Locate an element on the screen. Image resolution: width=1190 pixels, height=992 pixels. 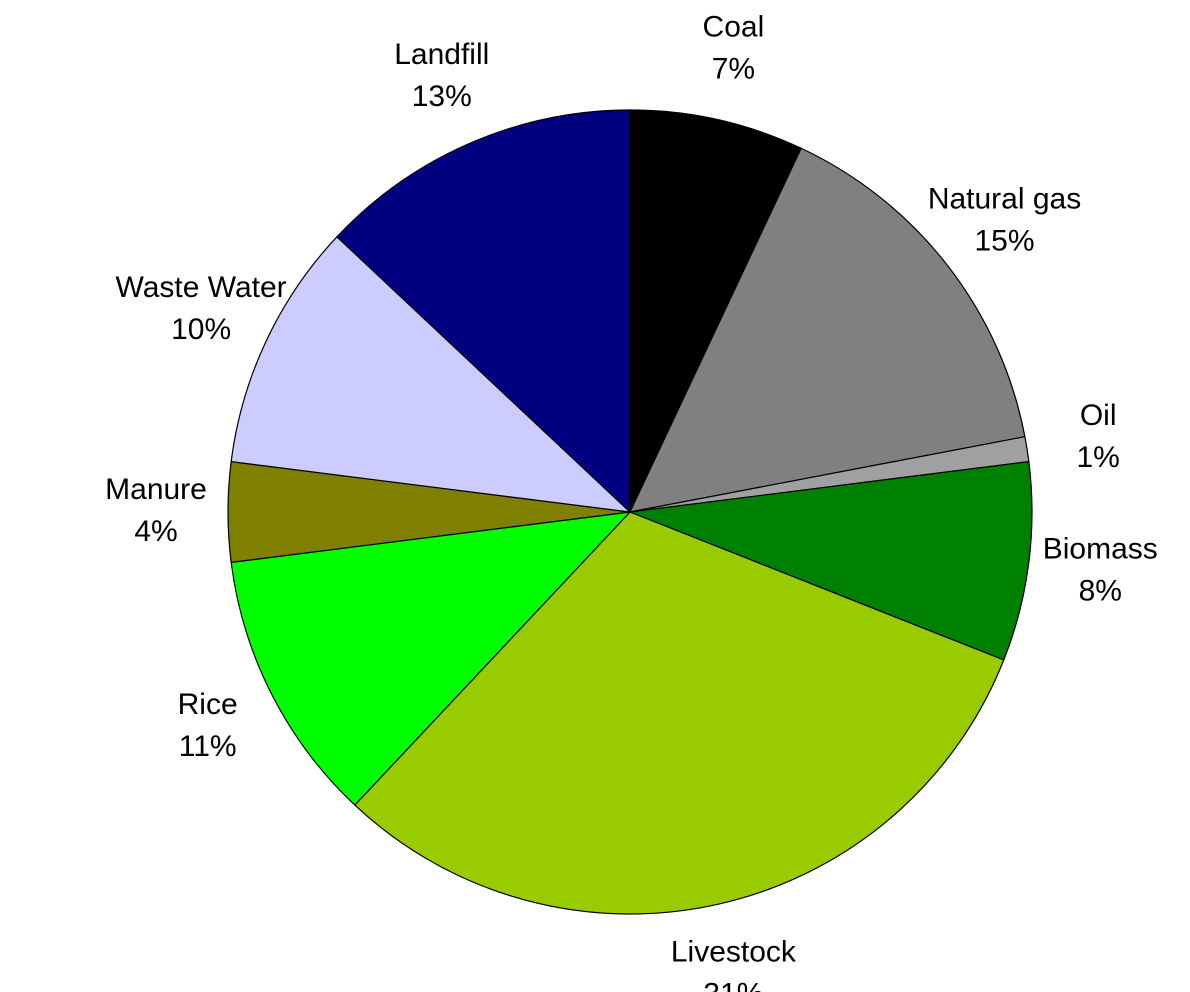
slice-value-label: 11% is located at coordinates (208, 746).